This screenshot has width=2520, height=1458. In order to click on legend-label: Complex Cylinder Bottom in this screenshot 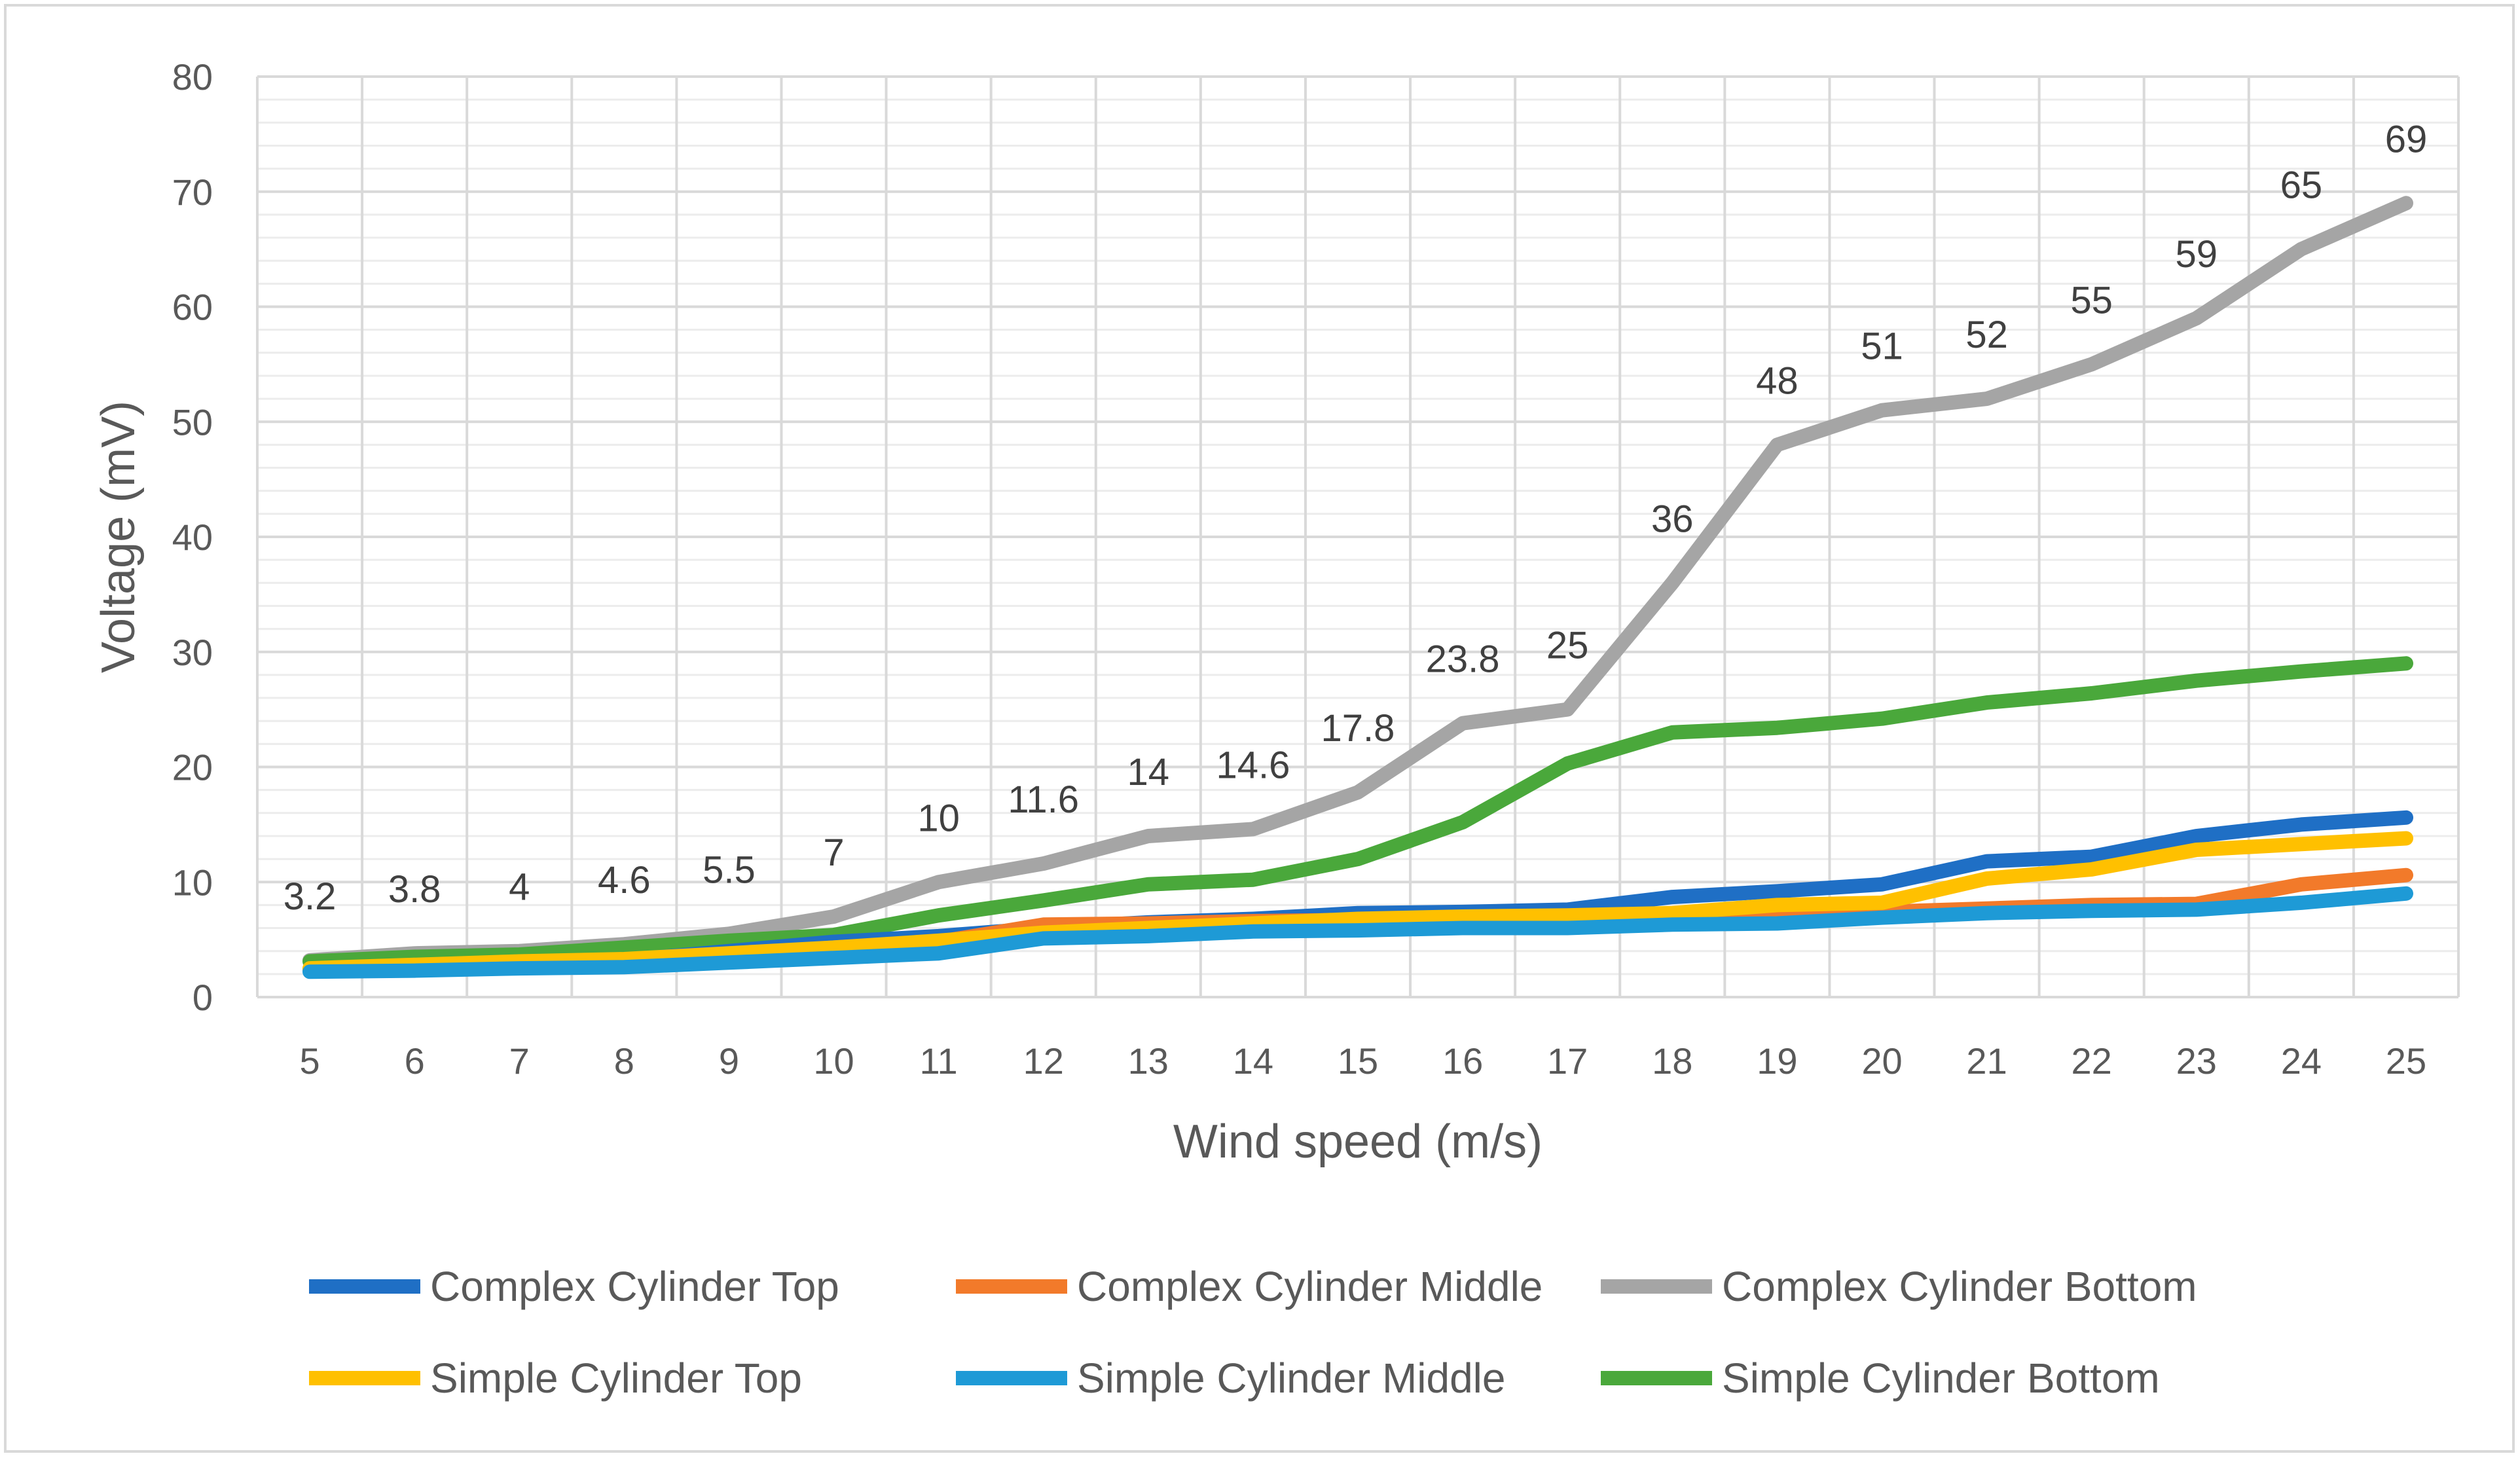, I will do `click(1959, 1286)`.